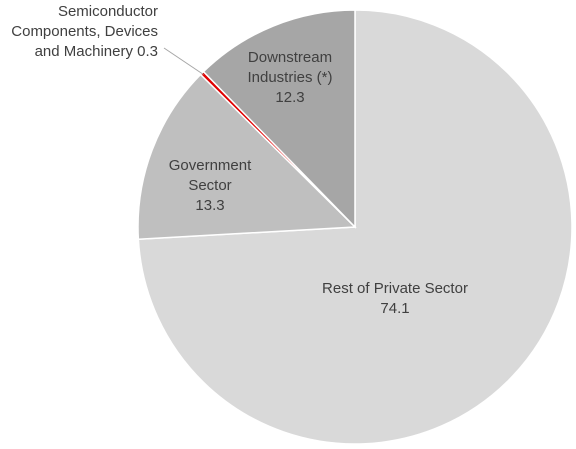 The height and width of the screenshot is (449, 576). I want to click on slice-label: Rest of Private Sector 74.1, so click(395, 298).